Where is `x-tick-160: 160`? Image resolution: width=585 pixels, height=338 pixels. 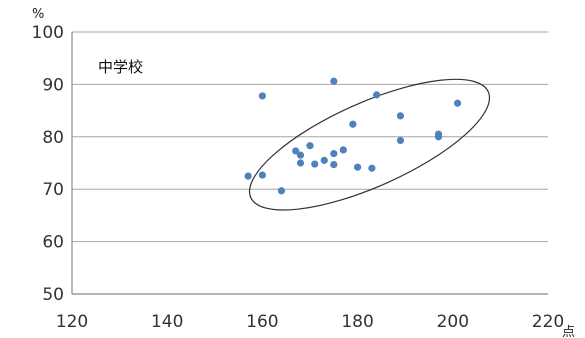 x-tick-160: 160 is located at coordinates (262, 322).